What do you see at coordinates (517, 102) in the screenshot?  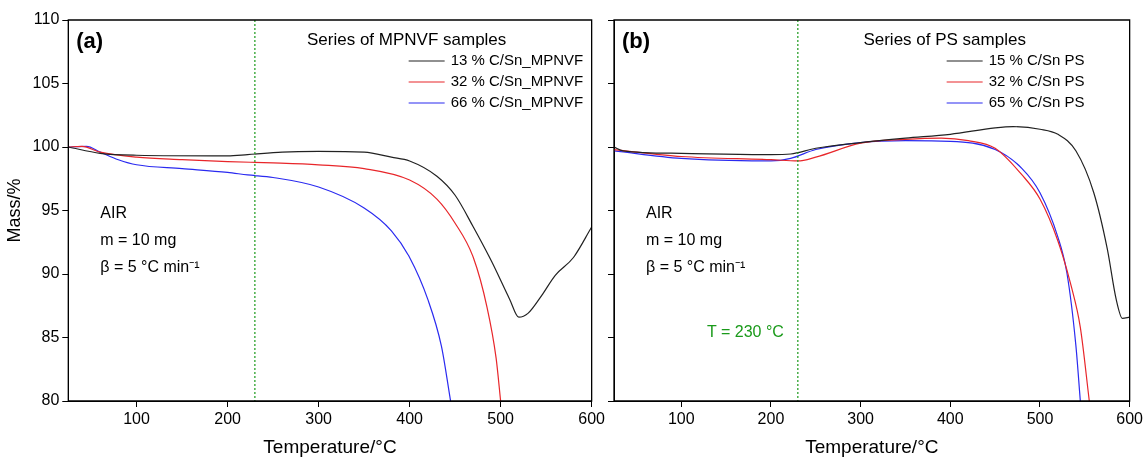 I see `legend-label: 66 % C/Sn_MPNVF` at bounding box center [517, 102].